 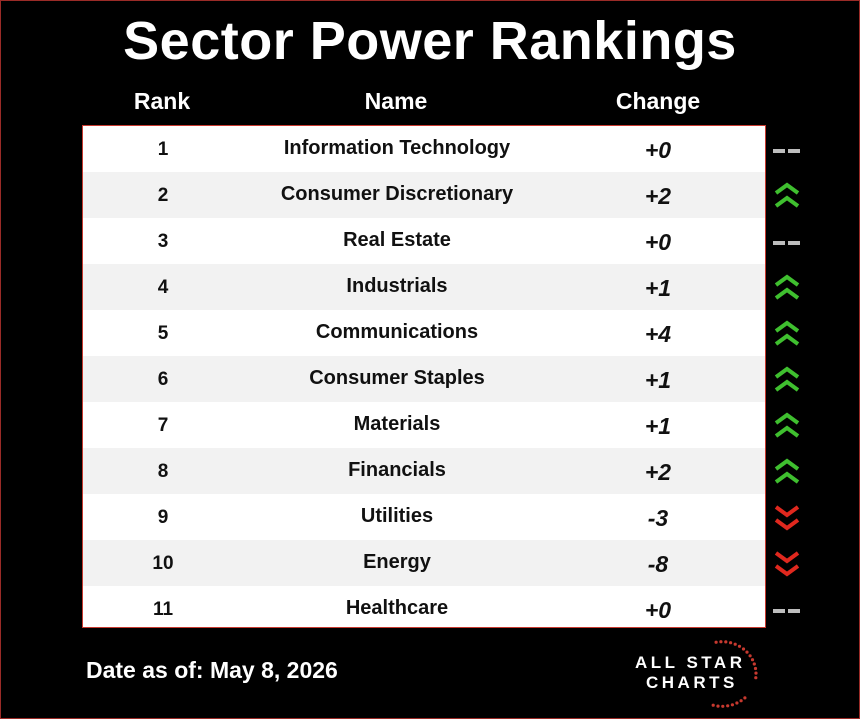 What do you see at coordinates (163, 379) in the screenshot?
I see `rank-cell: 6` at bounding box center [163, 379].